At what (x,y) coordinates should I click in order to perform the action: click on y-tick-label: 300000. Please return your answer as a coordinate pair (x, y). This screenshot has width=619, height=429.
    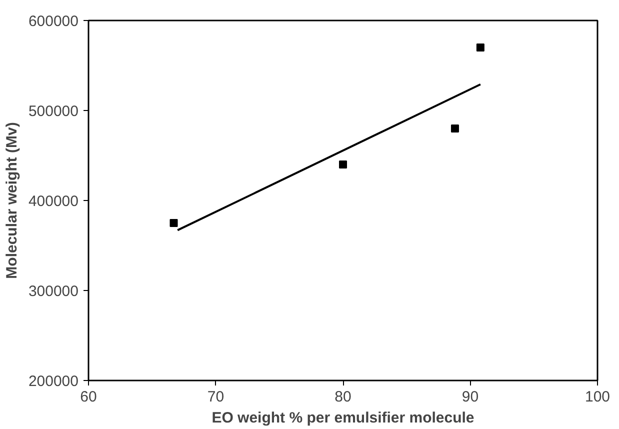
    Looking at the image, I should click on (53, 291).